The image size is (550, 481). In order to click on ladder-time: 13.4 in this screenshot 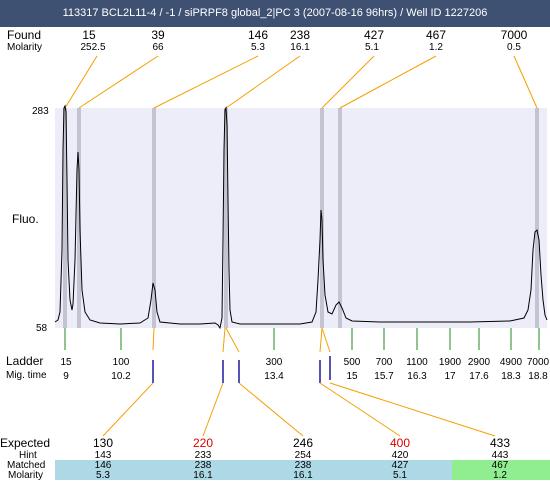, I will do `click(274, 376)`.